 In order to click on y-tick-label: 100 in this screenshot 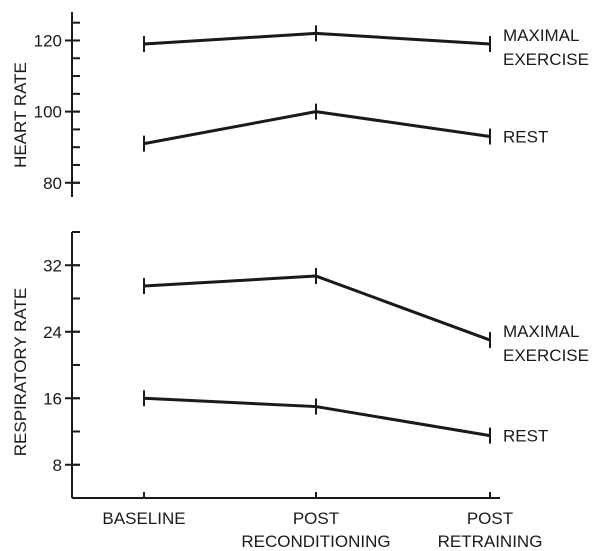, I will do `click(48, 112)`.